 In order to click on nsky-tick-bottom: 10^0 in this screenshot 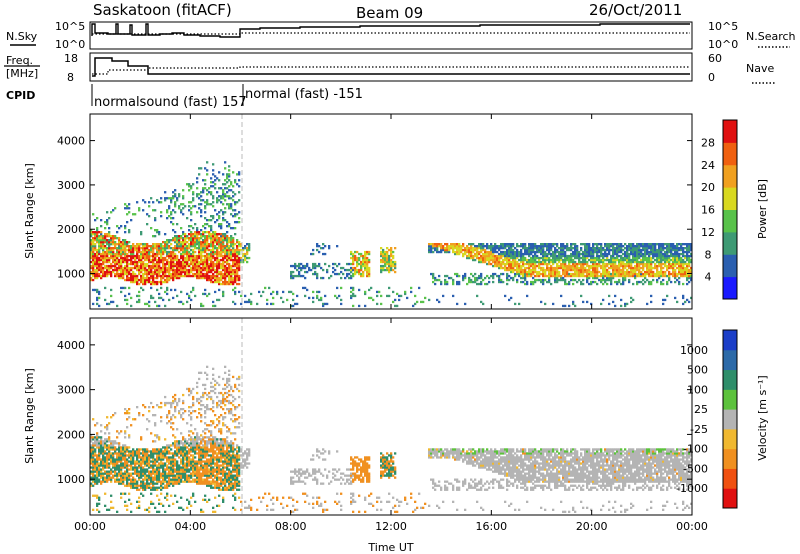, I will do `click(70, 44)`.